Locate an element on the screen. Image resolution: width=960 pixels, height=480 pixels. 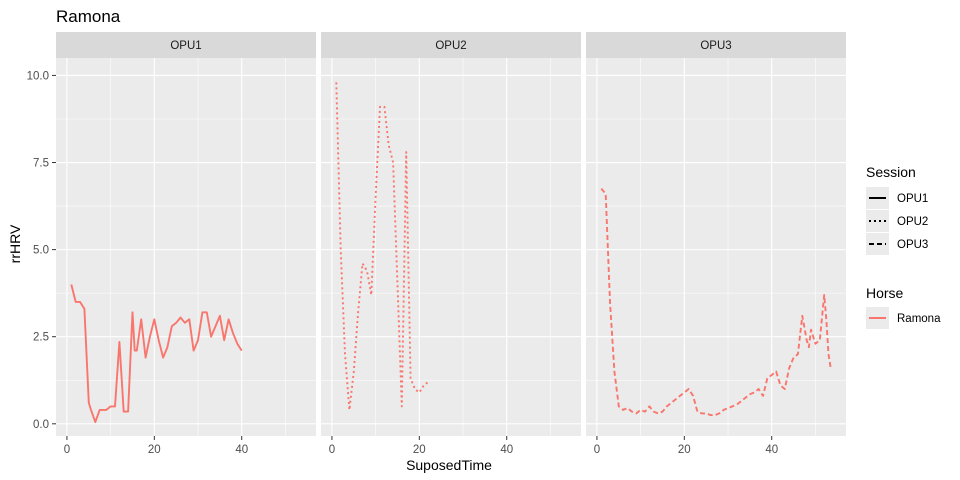
y-axis-title: rrHRV is located at coordinates (15, 243).